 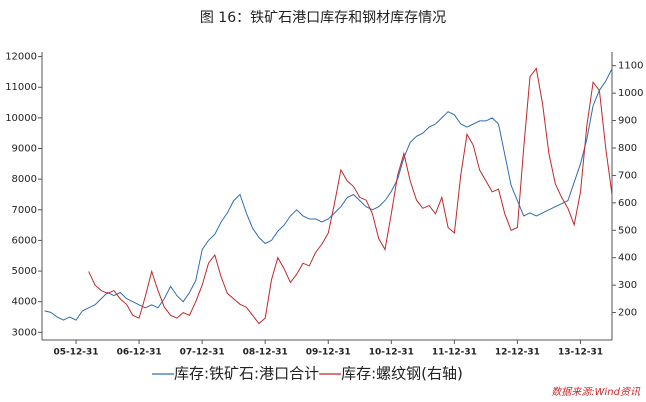 I want to click on x-tick-label: 10-12-31, so click(x=391, y=353).